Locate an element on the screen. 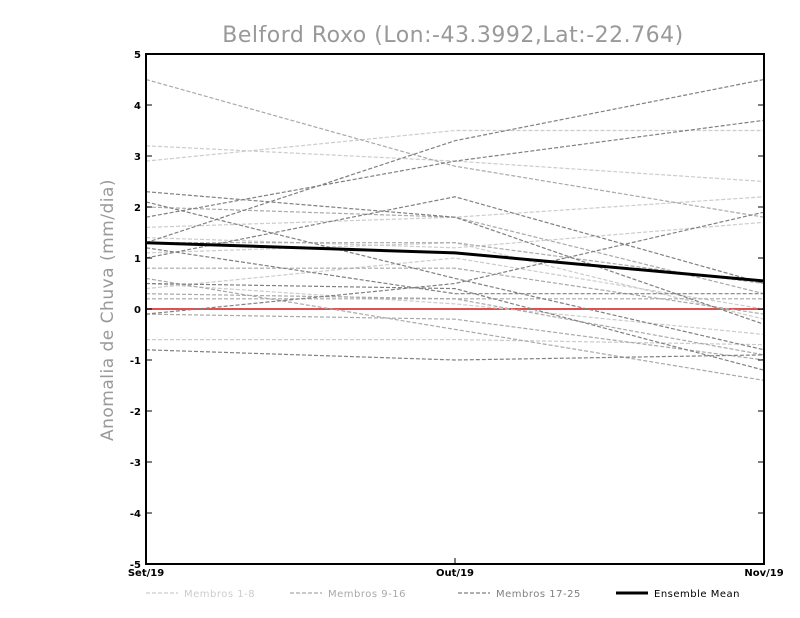 This screenshot has height=618, width=800. y-tick-label: 1 is located at coordinates (137, 259).